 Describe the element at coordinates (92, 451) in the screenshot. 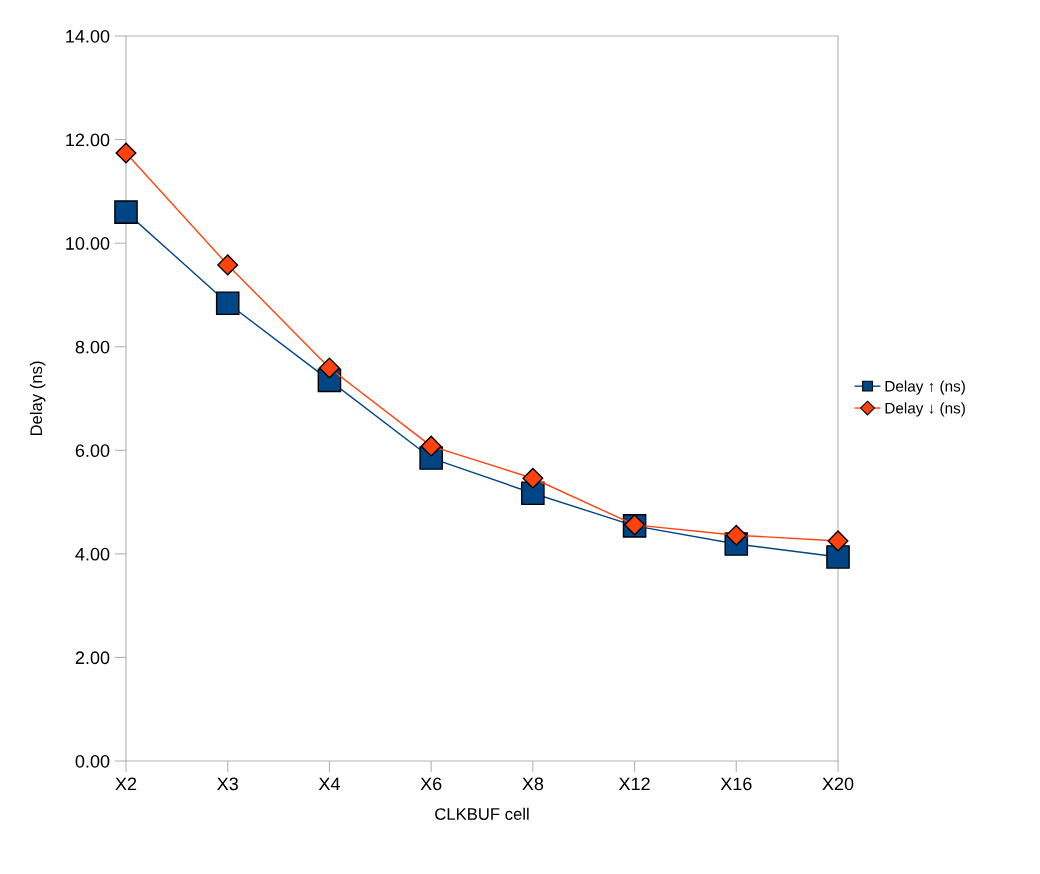

I see `y-tick-label: 6.00` at that location.